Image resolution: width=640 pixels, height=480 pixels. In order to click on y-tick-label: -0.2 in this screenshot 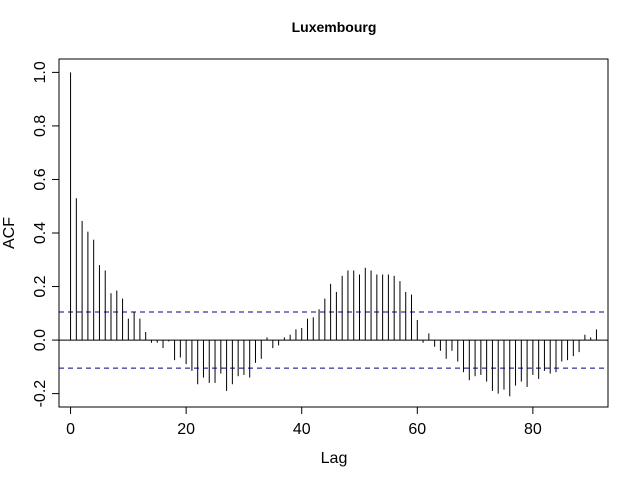, I will do `click(40, 394)`.